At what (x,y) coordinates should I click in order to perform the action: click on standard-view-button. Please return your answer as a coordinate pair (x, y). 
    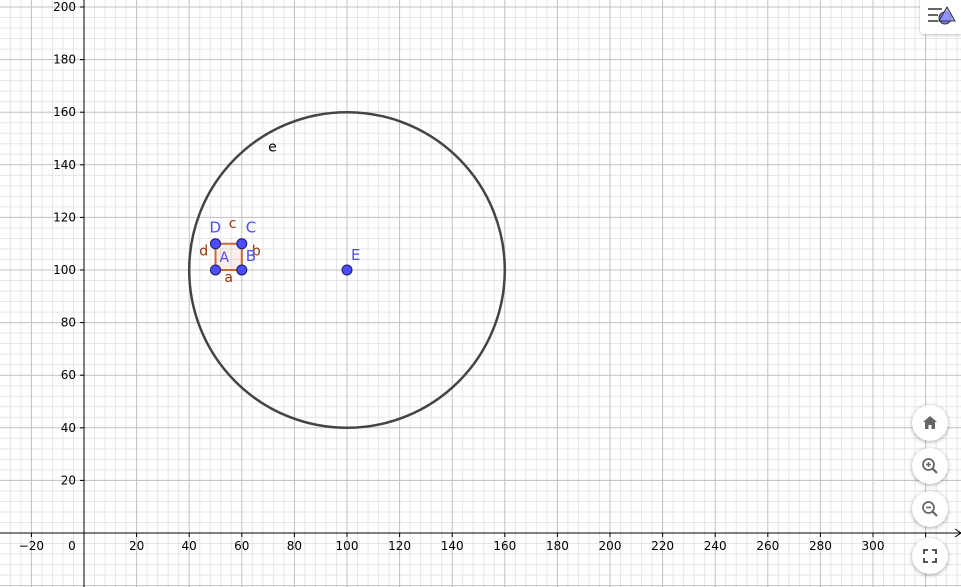
    Looking at the image, I should click on (930, 423).